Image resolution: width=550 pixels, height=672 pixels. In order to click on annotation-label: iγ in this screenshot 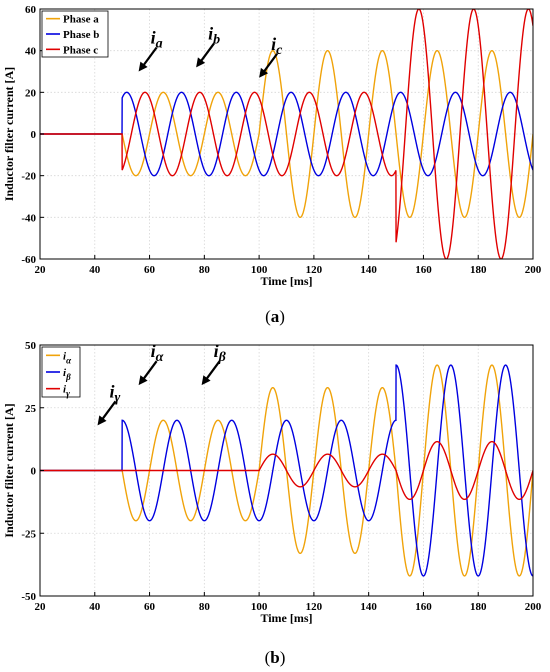, I will do `click(115, 393)`.